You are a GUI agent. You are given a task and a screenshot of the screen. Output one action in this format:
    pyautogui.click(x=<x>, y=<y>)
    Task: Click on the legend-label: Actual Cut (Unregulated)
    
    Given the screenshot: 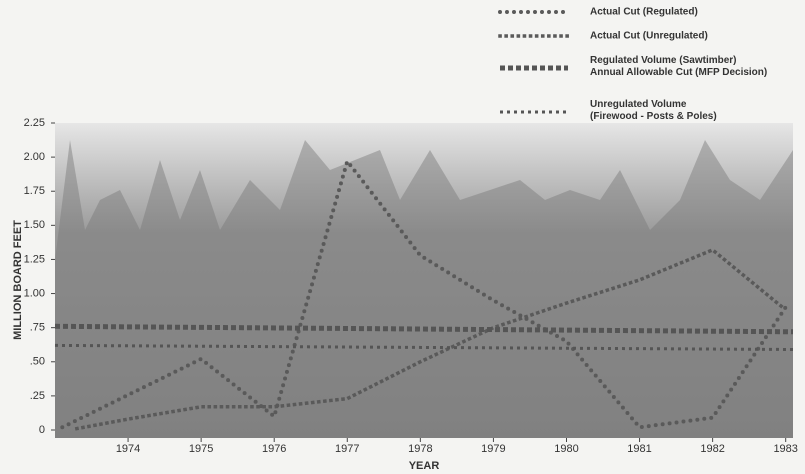 What is the action you would take?
    pyautogui.click(x=649, y=36)
    